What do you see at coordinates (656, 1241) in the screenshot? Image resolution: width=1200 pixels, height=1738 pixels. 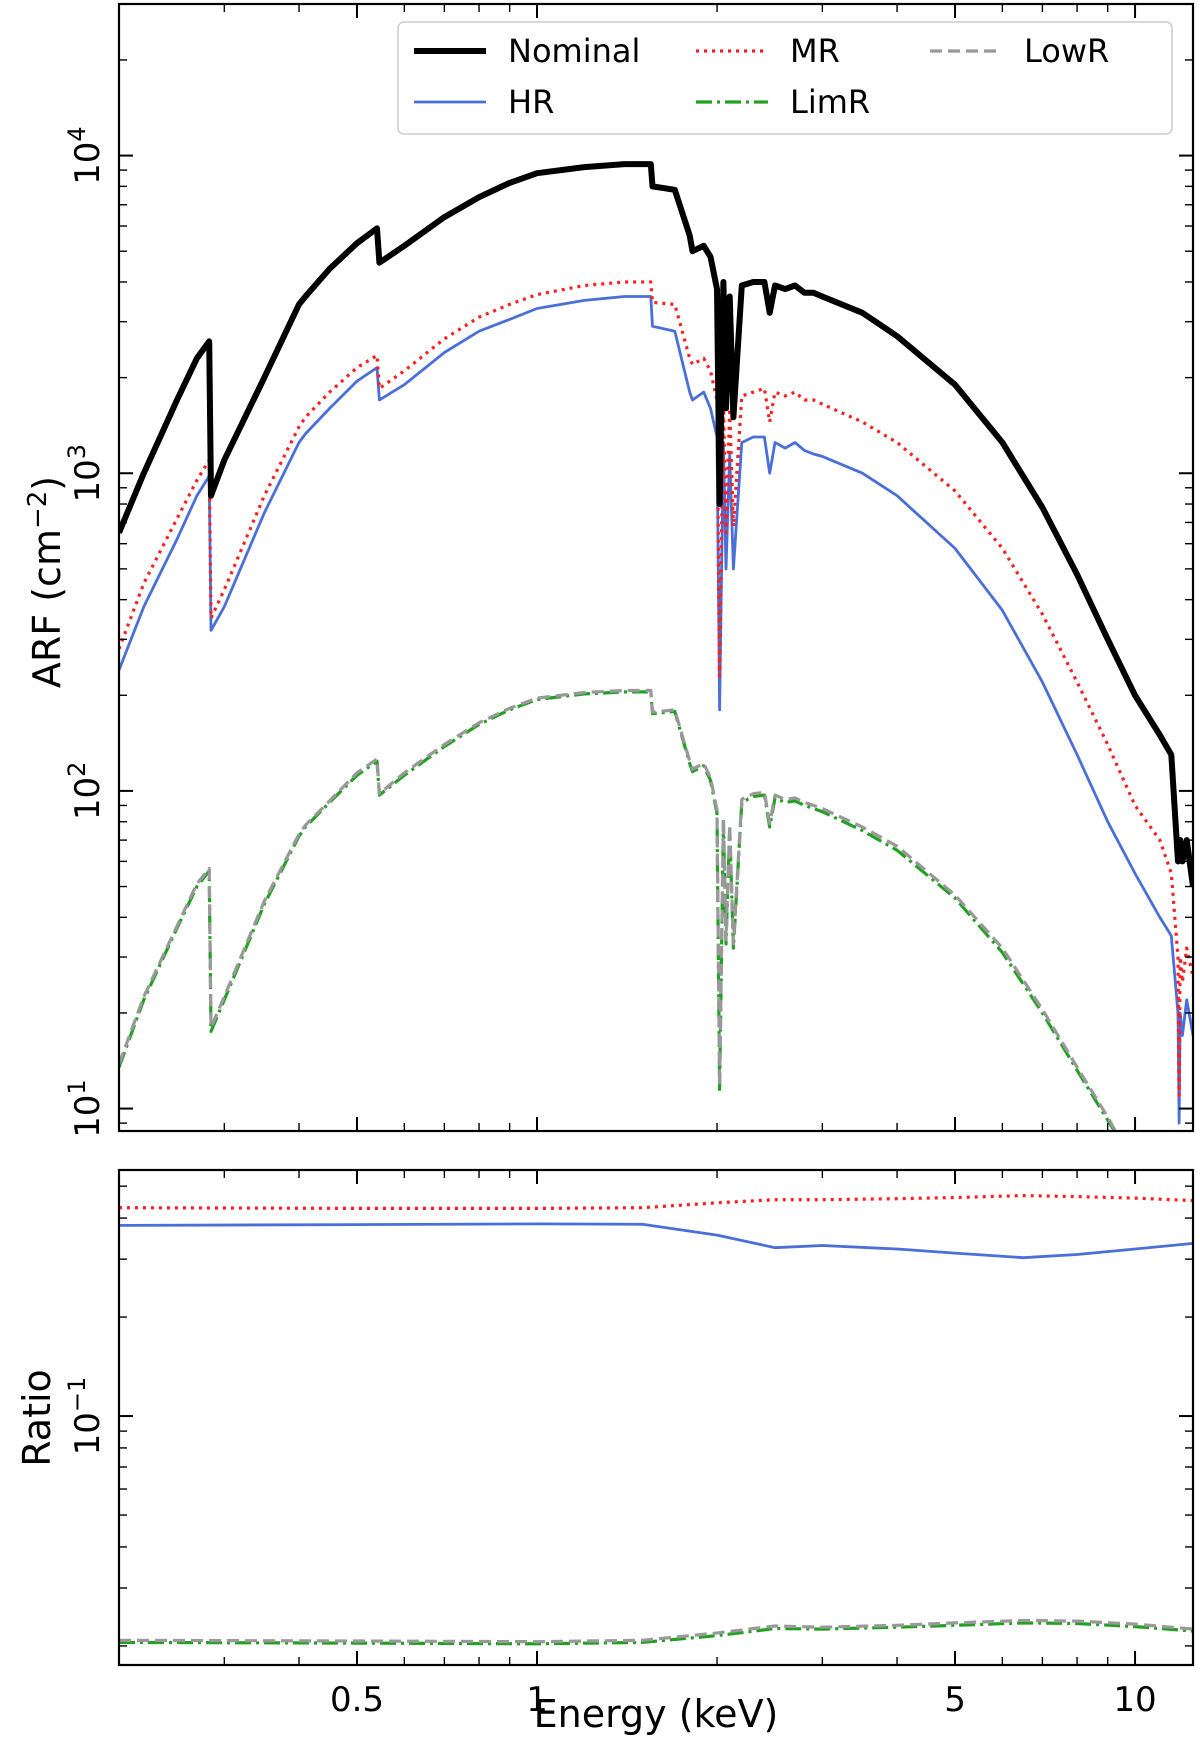 I see `bottom-series-hr` at bounding box center [656, 1241].